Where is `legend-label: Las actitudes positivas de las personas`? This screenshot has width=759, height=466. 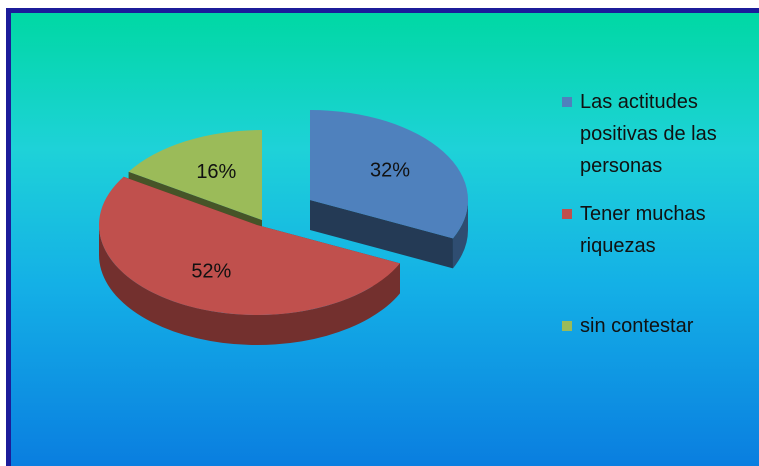 legend-label: Las actitudes positivas de las personas is located at coordinates (648, 134).